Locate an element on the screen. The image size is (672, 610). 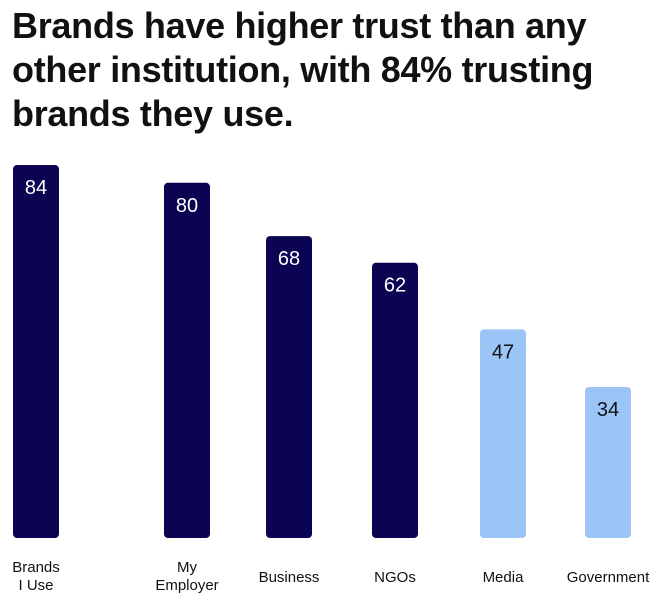
category-label-0: Brands I Use is located at coordinates (36, 576).